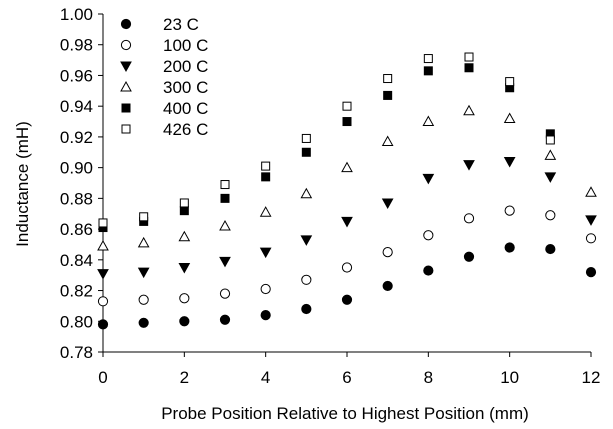  Describe the element at coordinates (346, 377) in the screenshot. I see `x-tick-label: 6` at that location.